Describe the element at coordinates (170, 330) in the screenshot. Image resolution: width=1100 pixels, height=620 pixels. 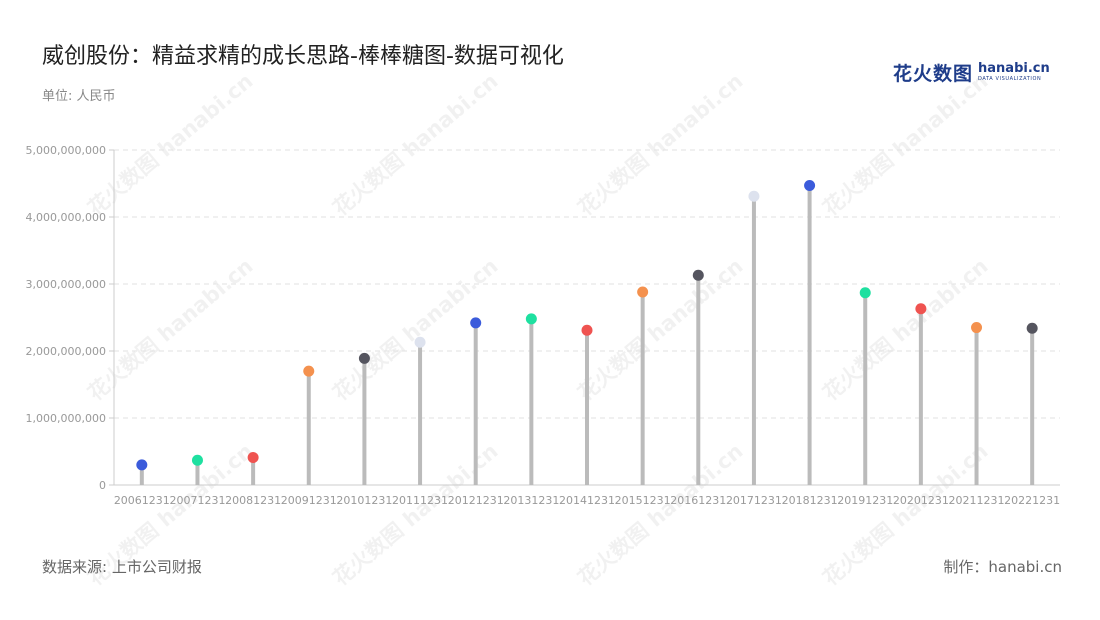
I see `watermark-1-0: 花火数图 hanabi.cn` at that location.